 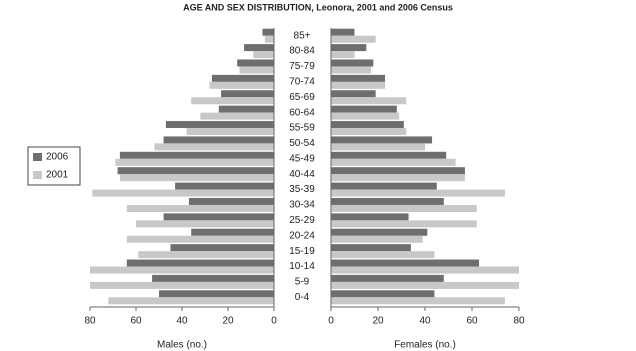 I want to click on category-label: 25-29, so click(x=302, y=220).